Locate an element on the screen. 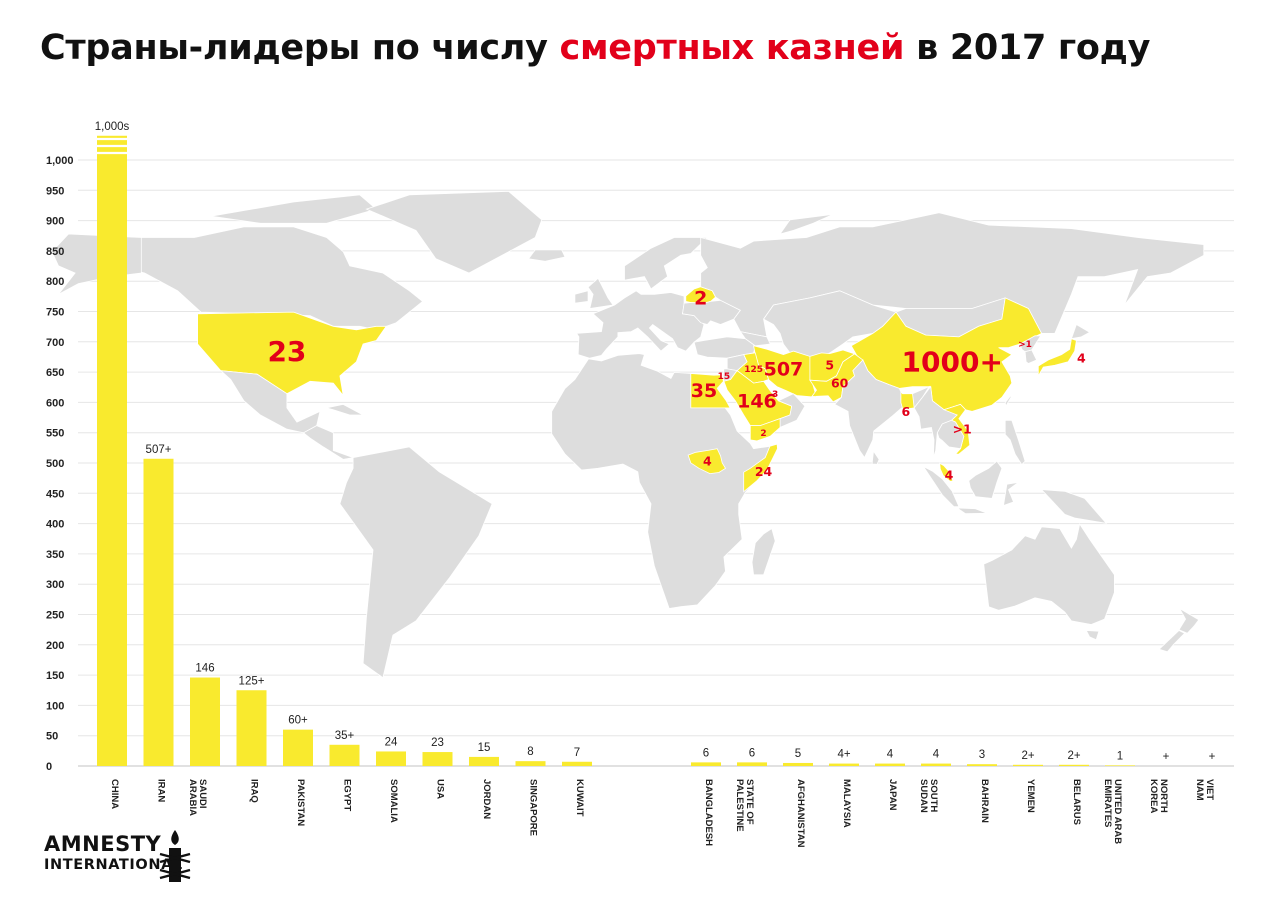  map-value-label: 6 is located at coordinates (906, 411).